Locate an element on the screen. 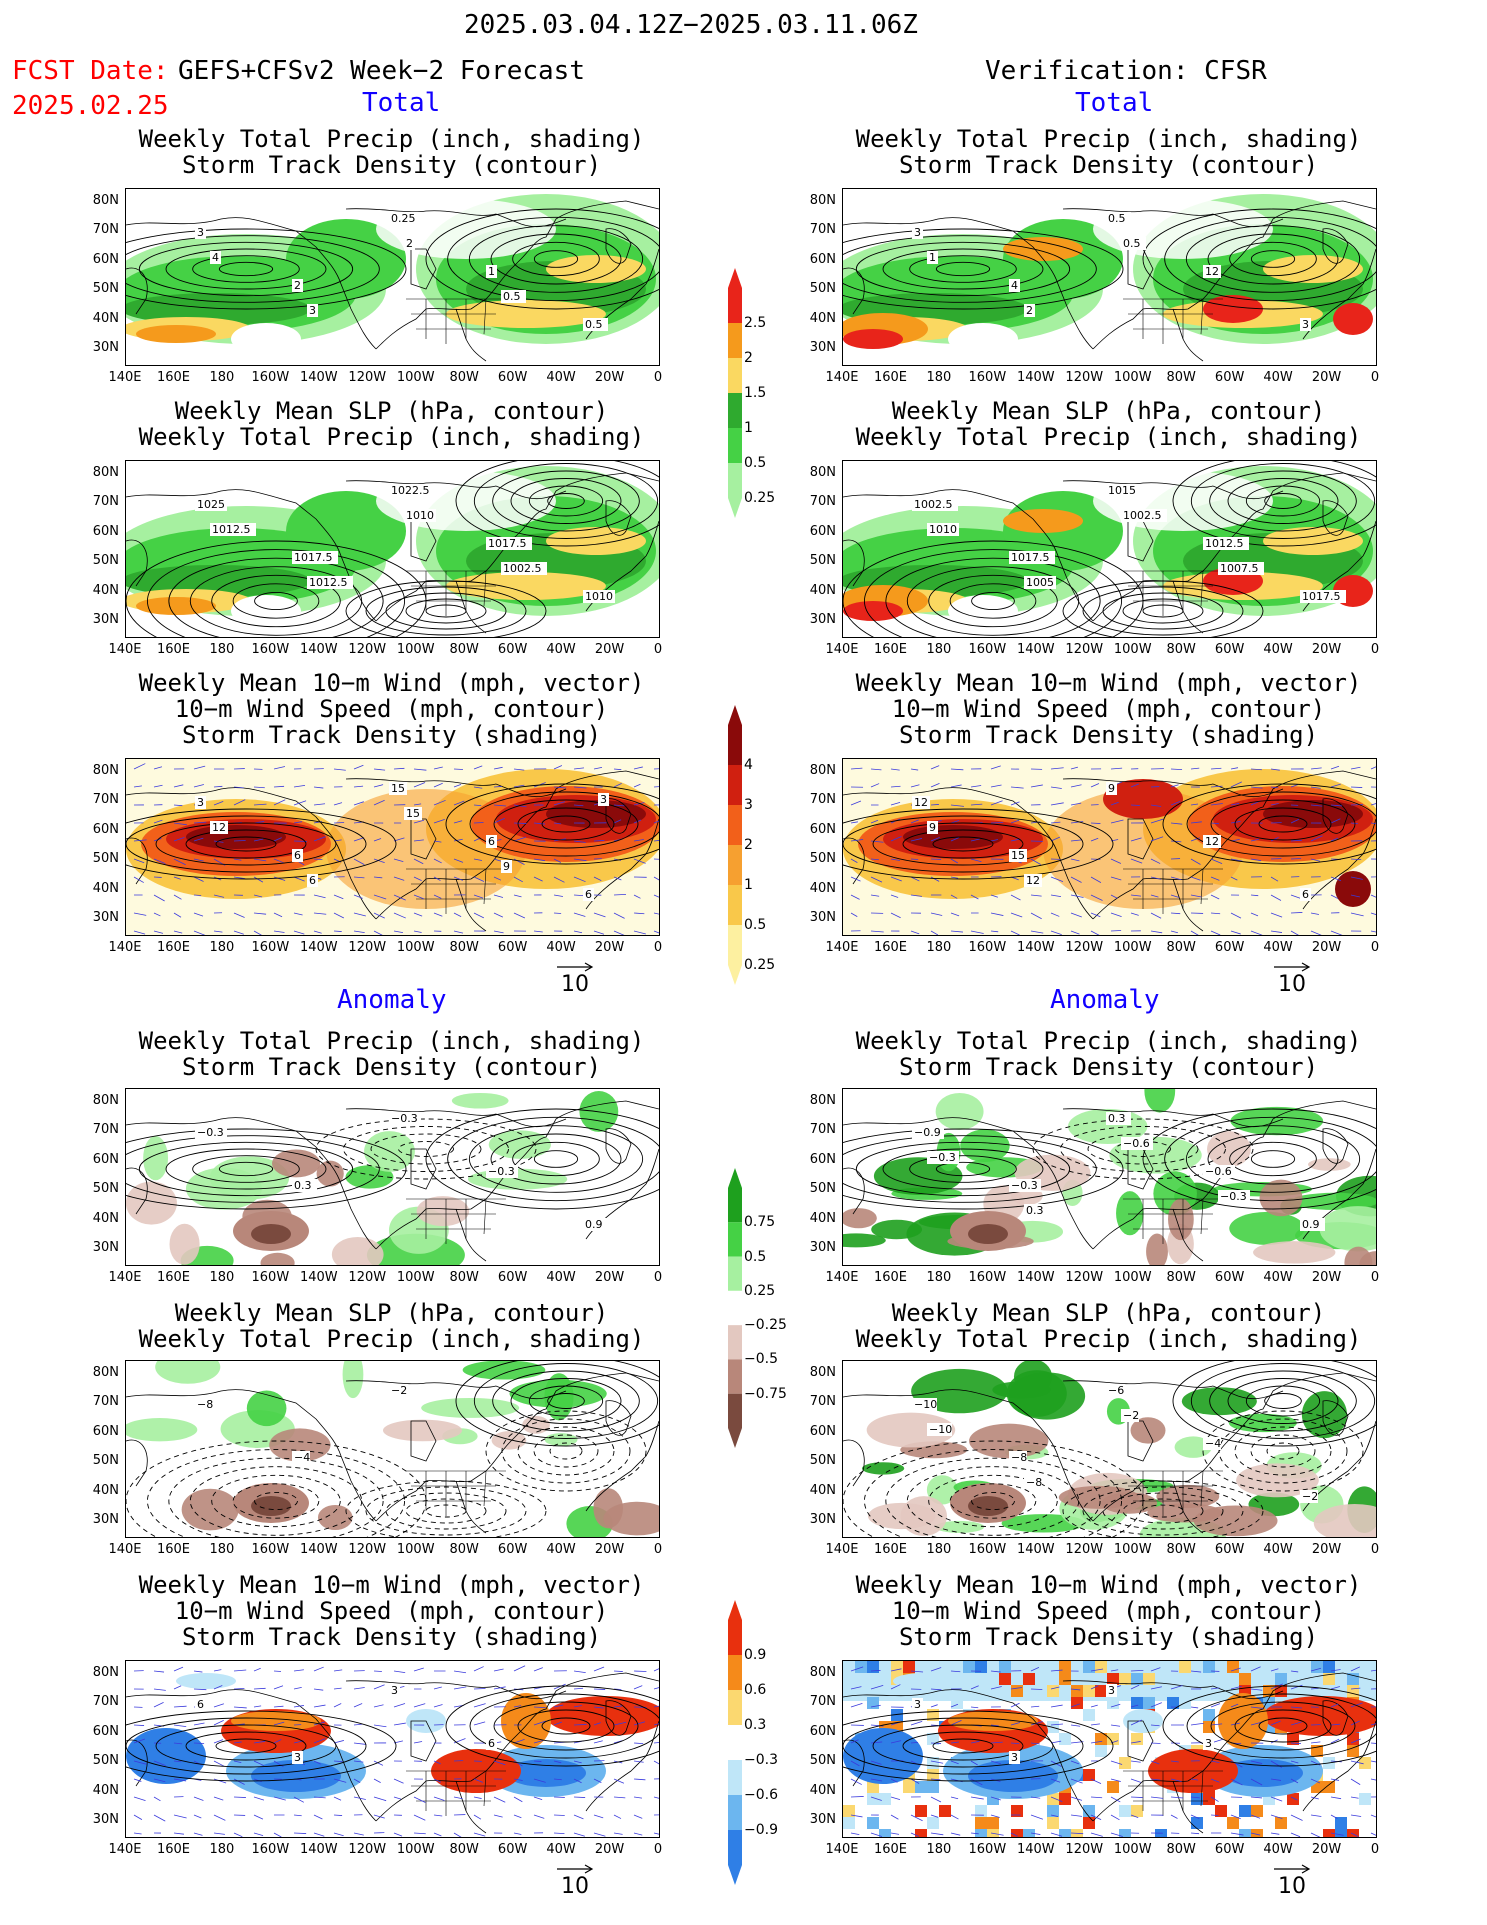 Image resolution: width=1487 pixels, height=1925 pixels. fcst-date-label: FCST Date: is located at coordinates (90, 71).